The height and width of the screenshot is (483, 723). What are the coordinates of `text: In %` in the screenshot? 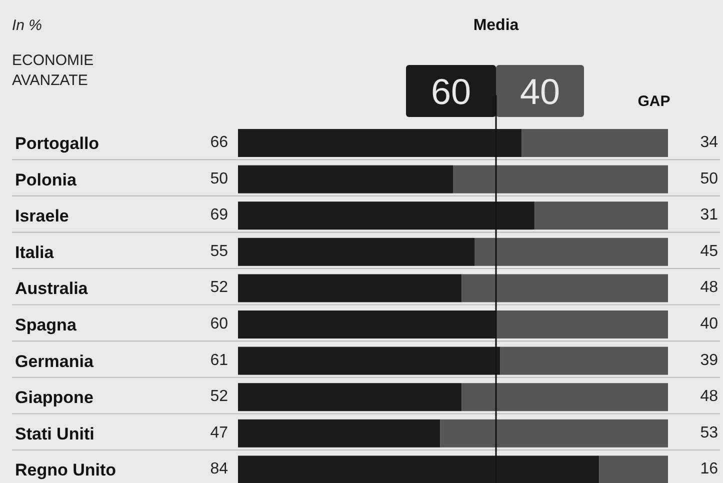 It's located at (27, 25).